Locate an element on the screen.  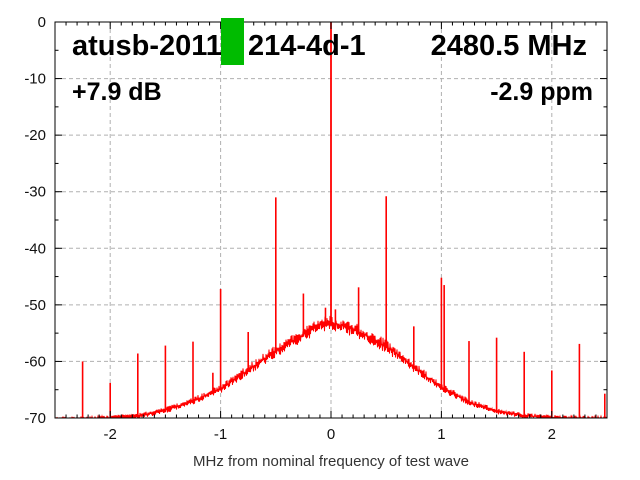
y-tick-label: -40 is located at coordinates (35, 248).